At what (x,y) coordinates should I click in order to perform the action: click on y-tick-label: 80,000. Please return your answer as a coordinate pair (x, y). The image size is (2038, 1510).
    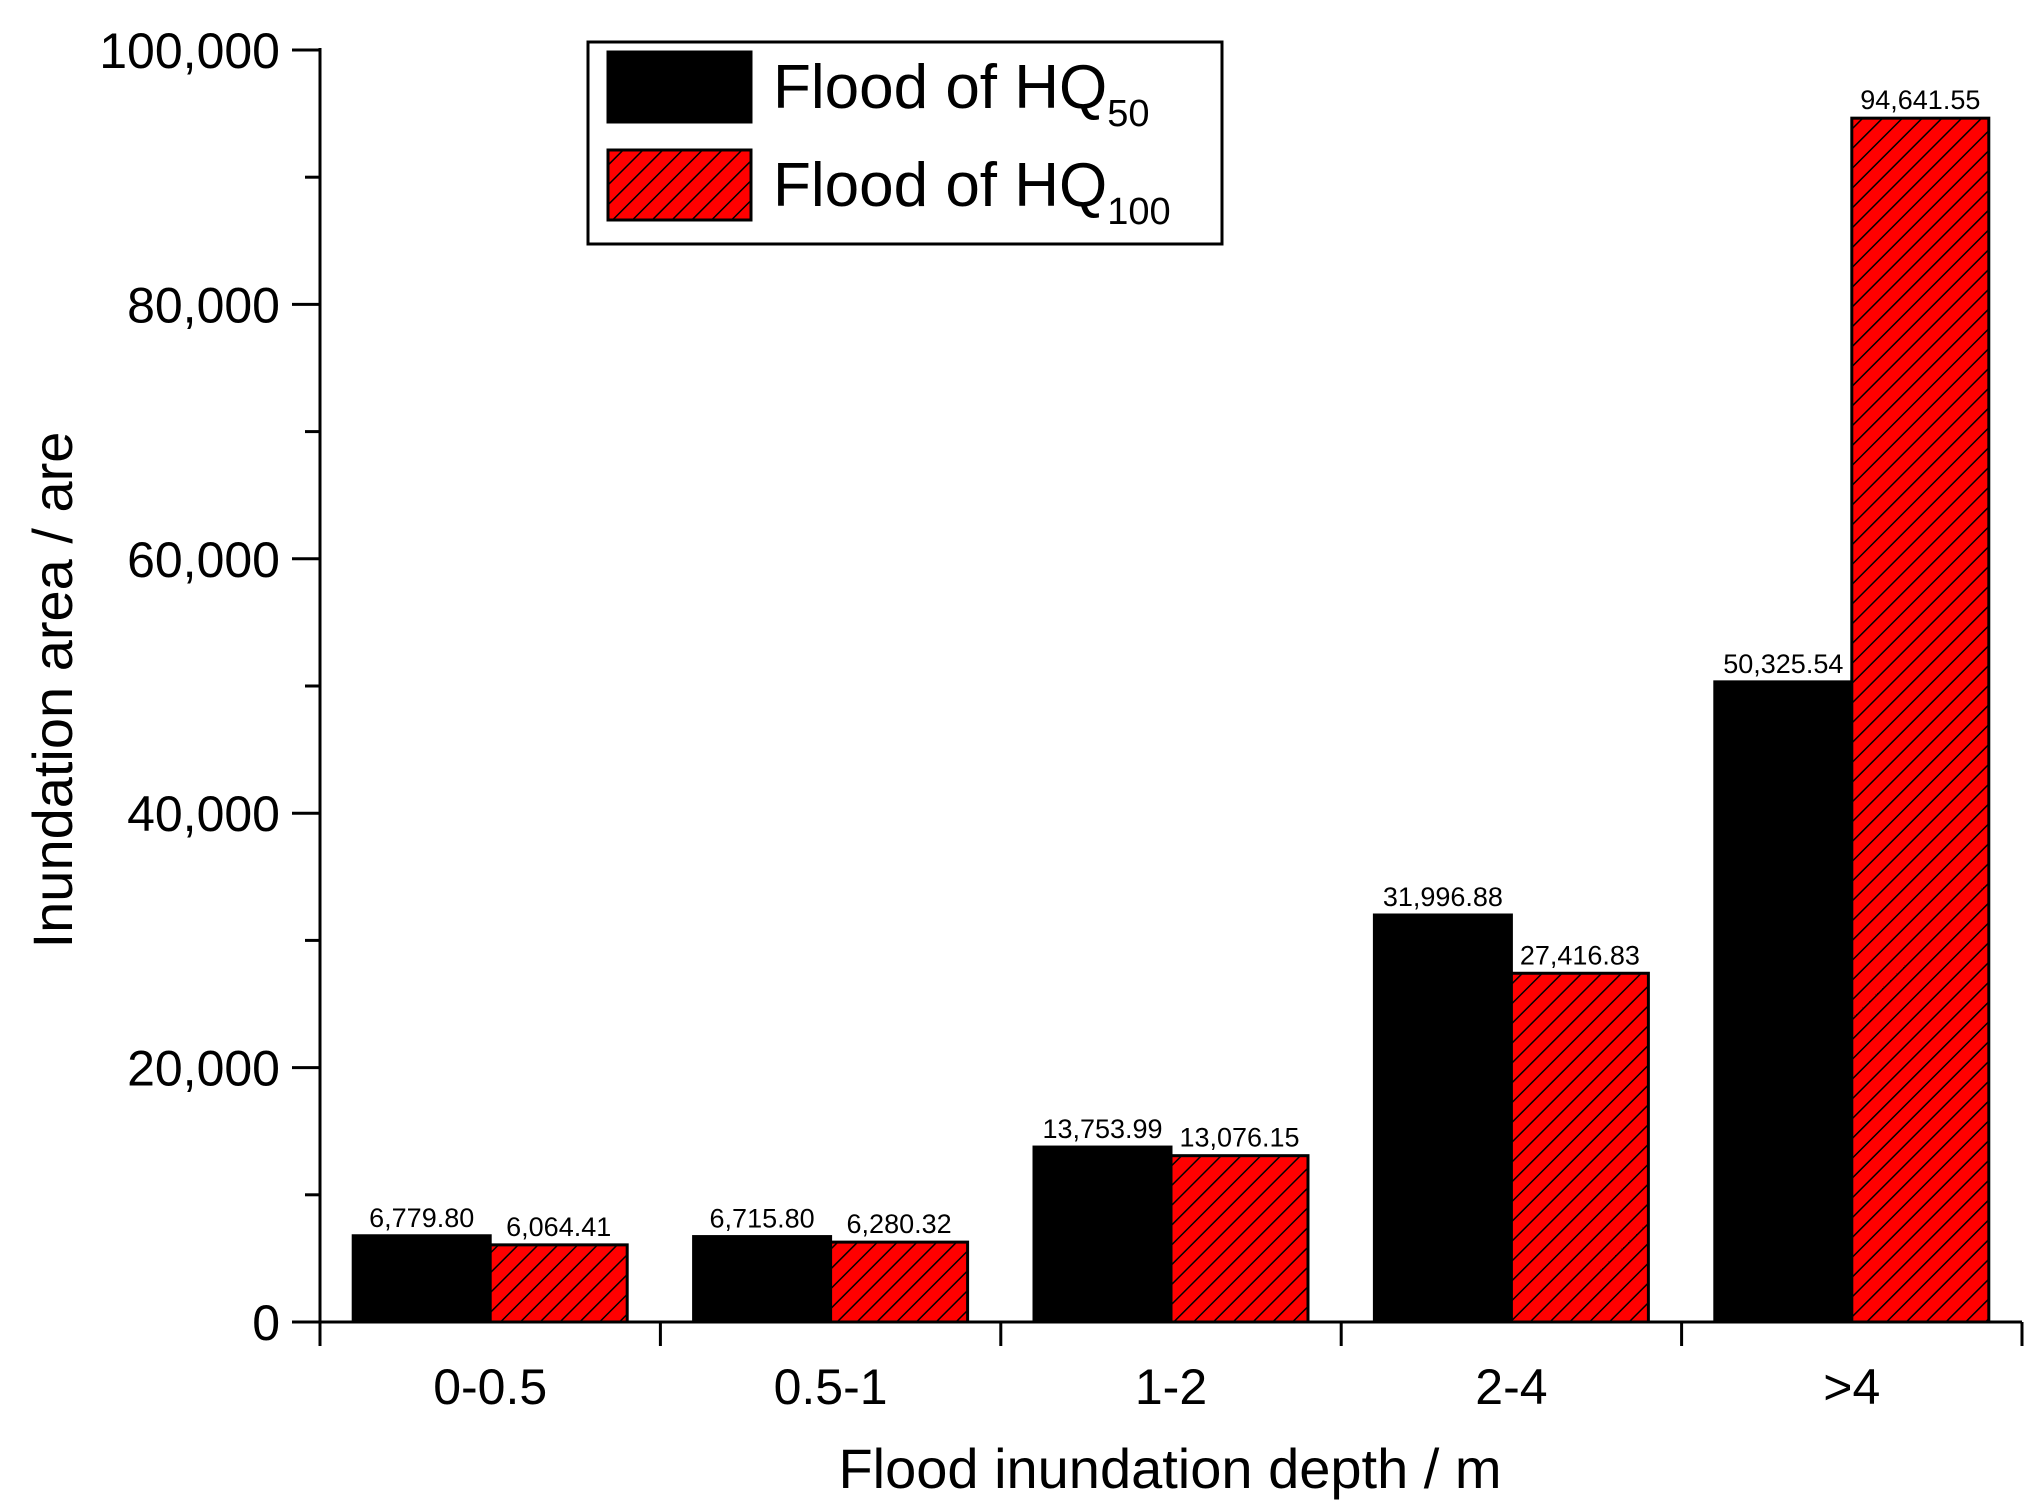
    Looking at the image, I should click on (203, 305).